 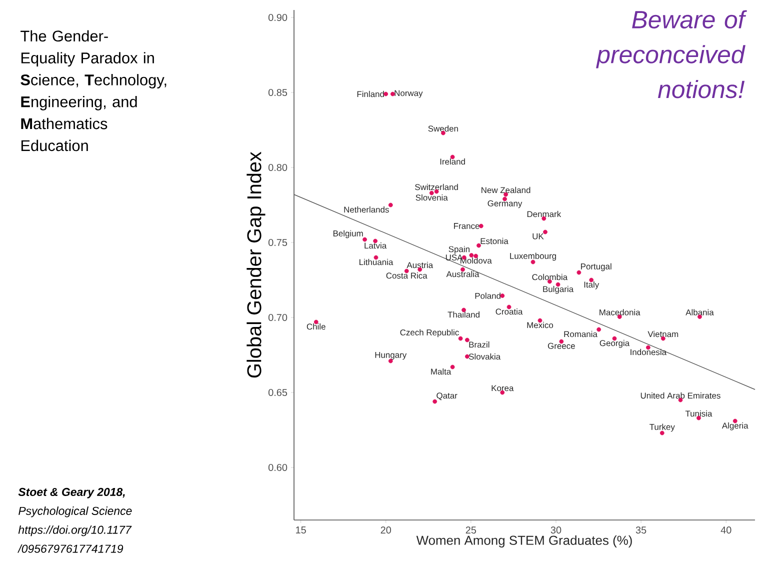 What do you see at coordinates (464, 314) in the screenshot?
I see `annotation: Thailand` at bounding box center [464, 314].